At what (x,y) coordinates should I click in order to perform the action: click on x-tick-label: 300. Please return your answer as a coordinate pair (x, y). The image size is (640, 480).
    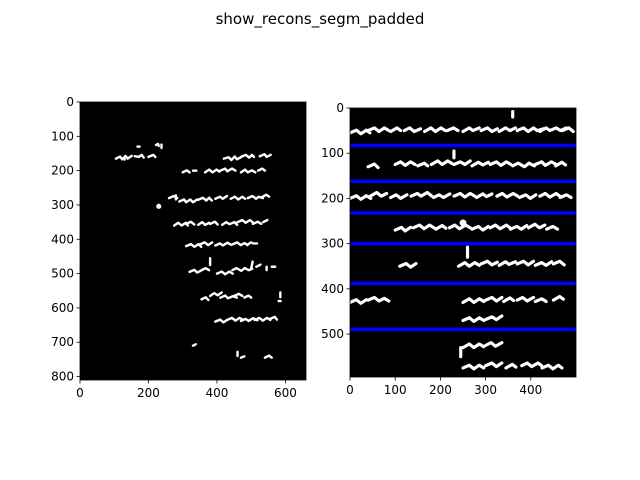
    Looking at the image, I should click on (485, 390).